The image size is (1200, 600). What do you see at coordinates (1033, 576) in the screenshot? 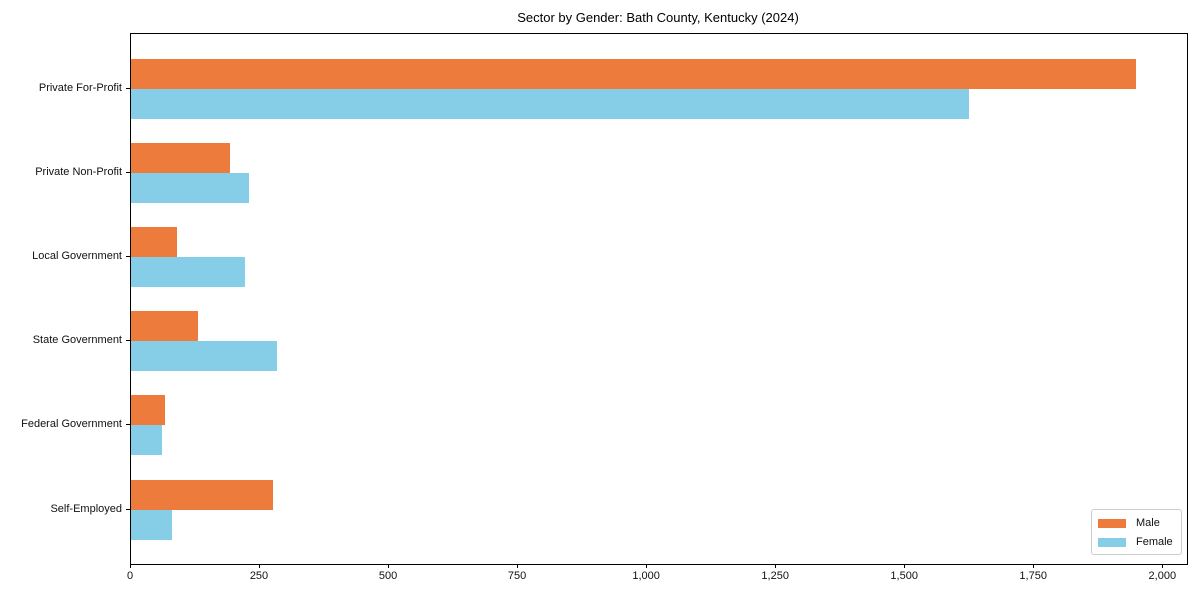
I see `x-tick-label-1,750: 1,750` at bounding box center [1033, 576].